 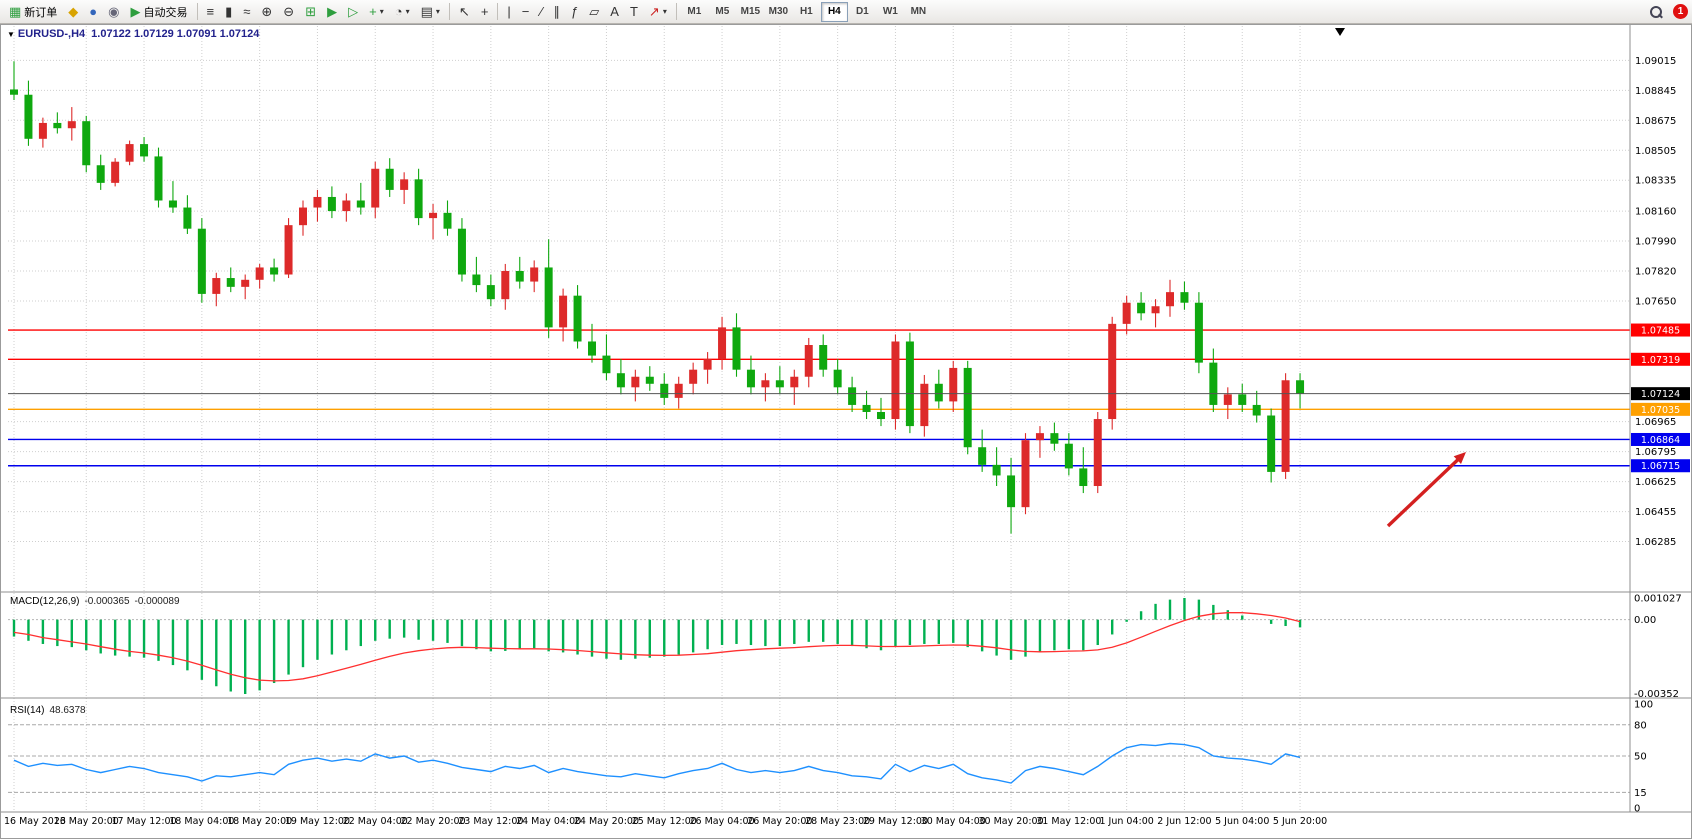 I want to click on arrows-button: ↗ ▾, so click(x=658, y=12).